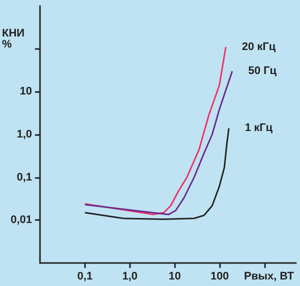 Image resolution: width=300 pixels, height=286 pixels. What do you see at coordinates (21, 220) in the screenshot?
I see `y-tick-label: 0,01` at bounding box center [21, 220].